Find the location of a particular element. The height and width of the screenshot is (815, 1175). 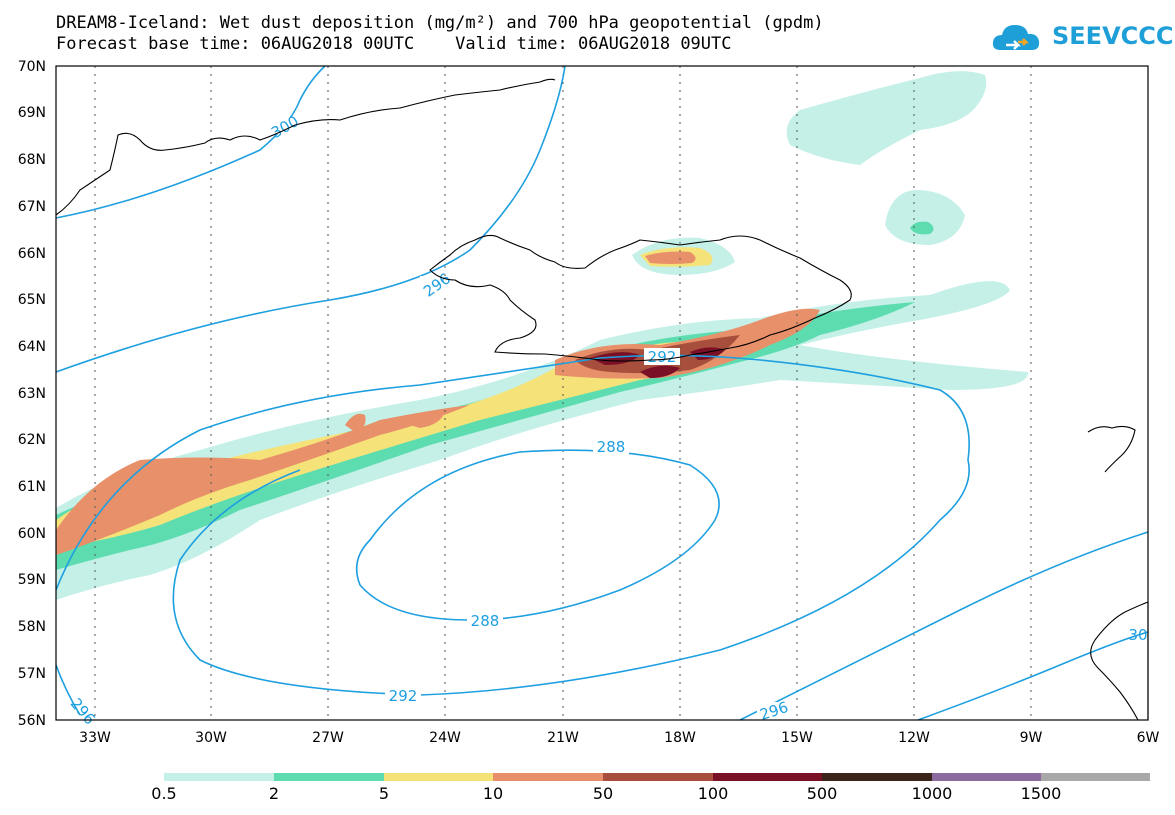

lat-label: 64N is located at coordinates (32, 347).